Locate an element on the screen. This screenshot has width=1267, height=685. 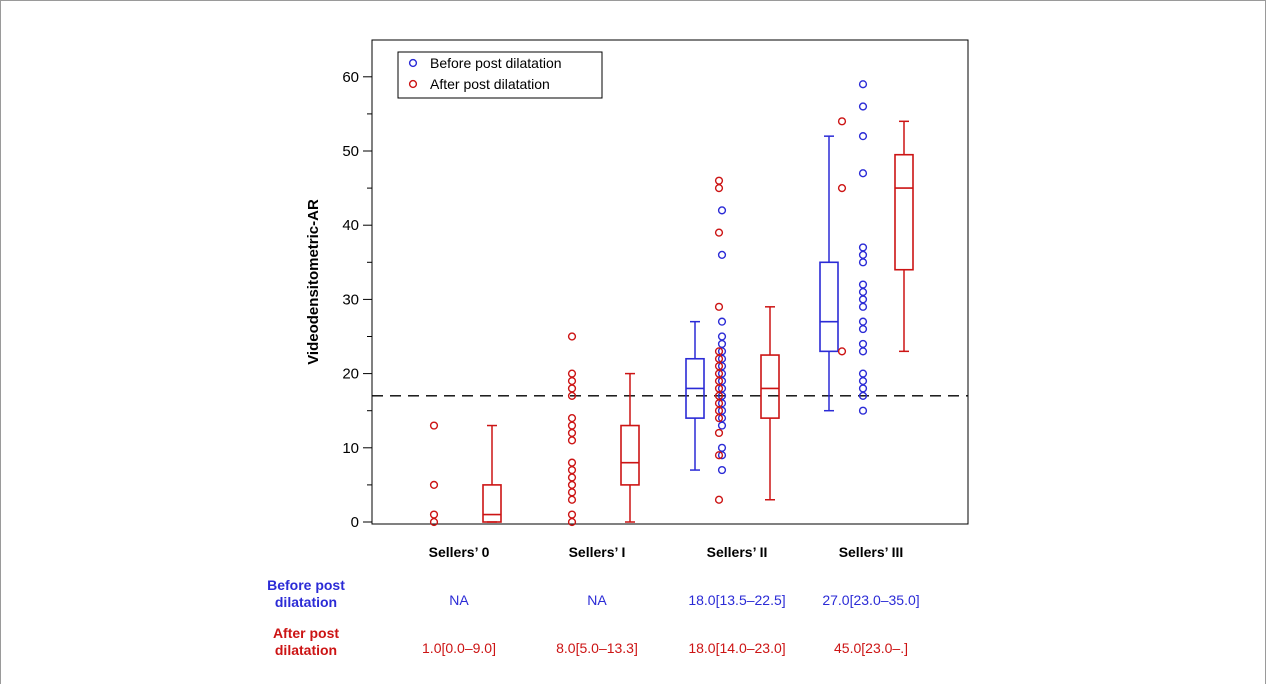
stats-cell: 18.0[14.0–23.0] is located at coordinates (737, 648).